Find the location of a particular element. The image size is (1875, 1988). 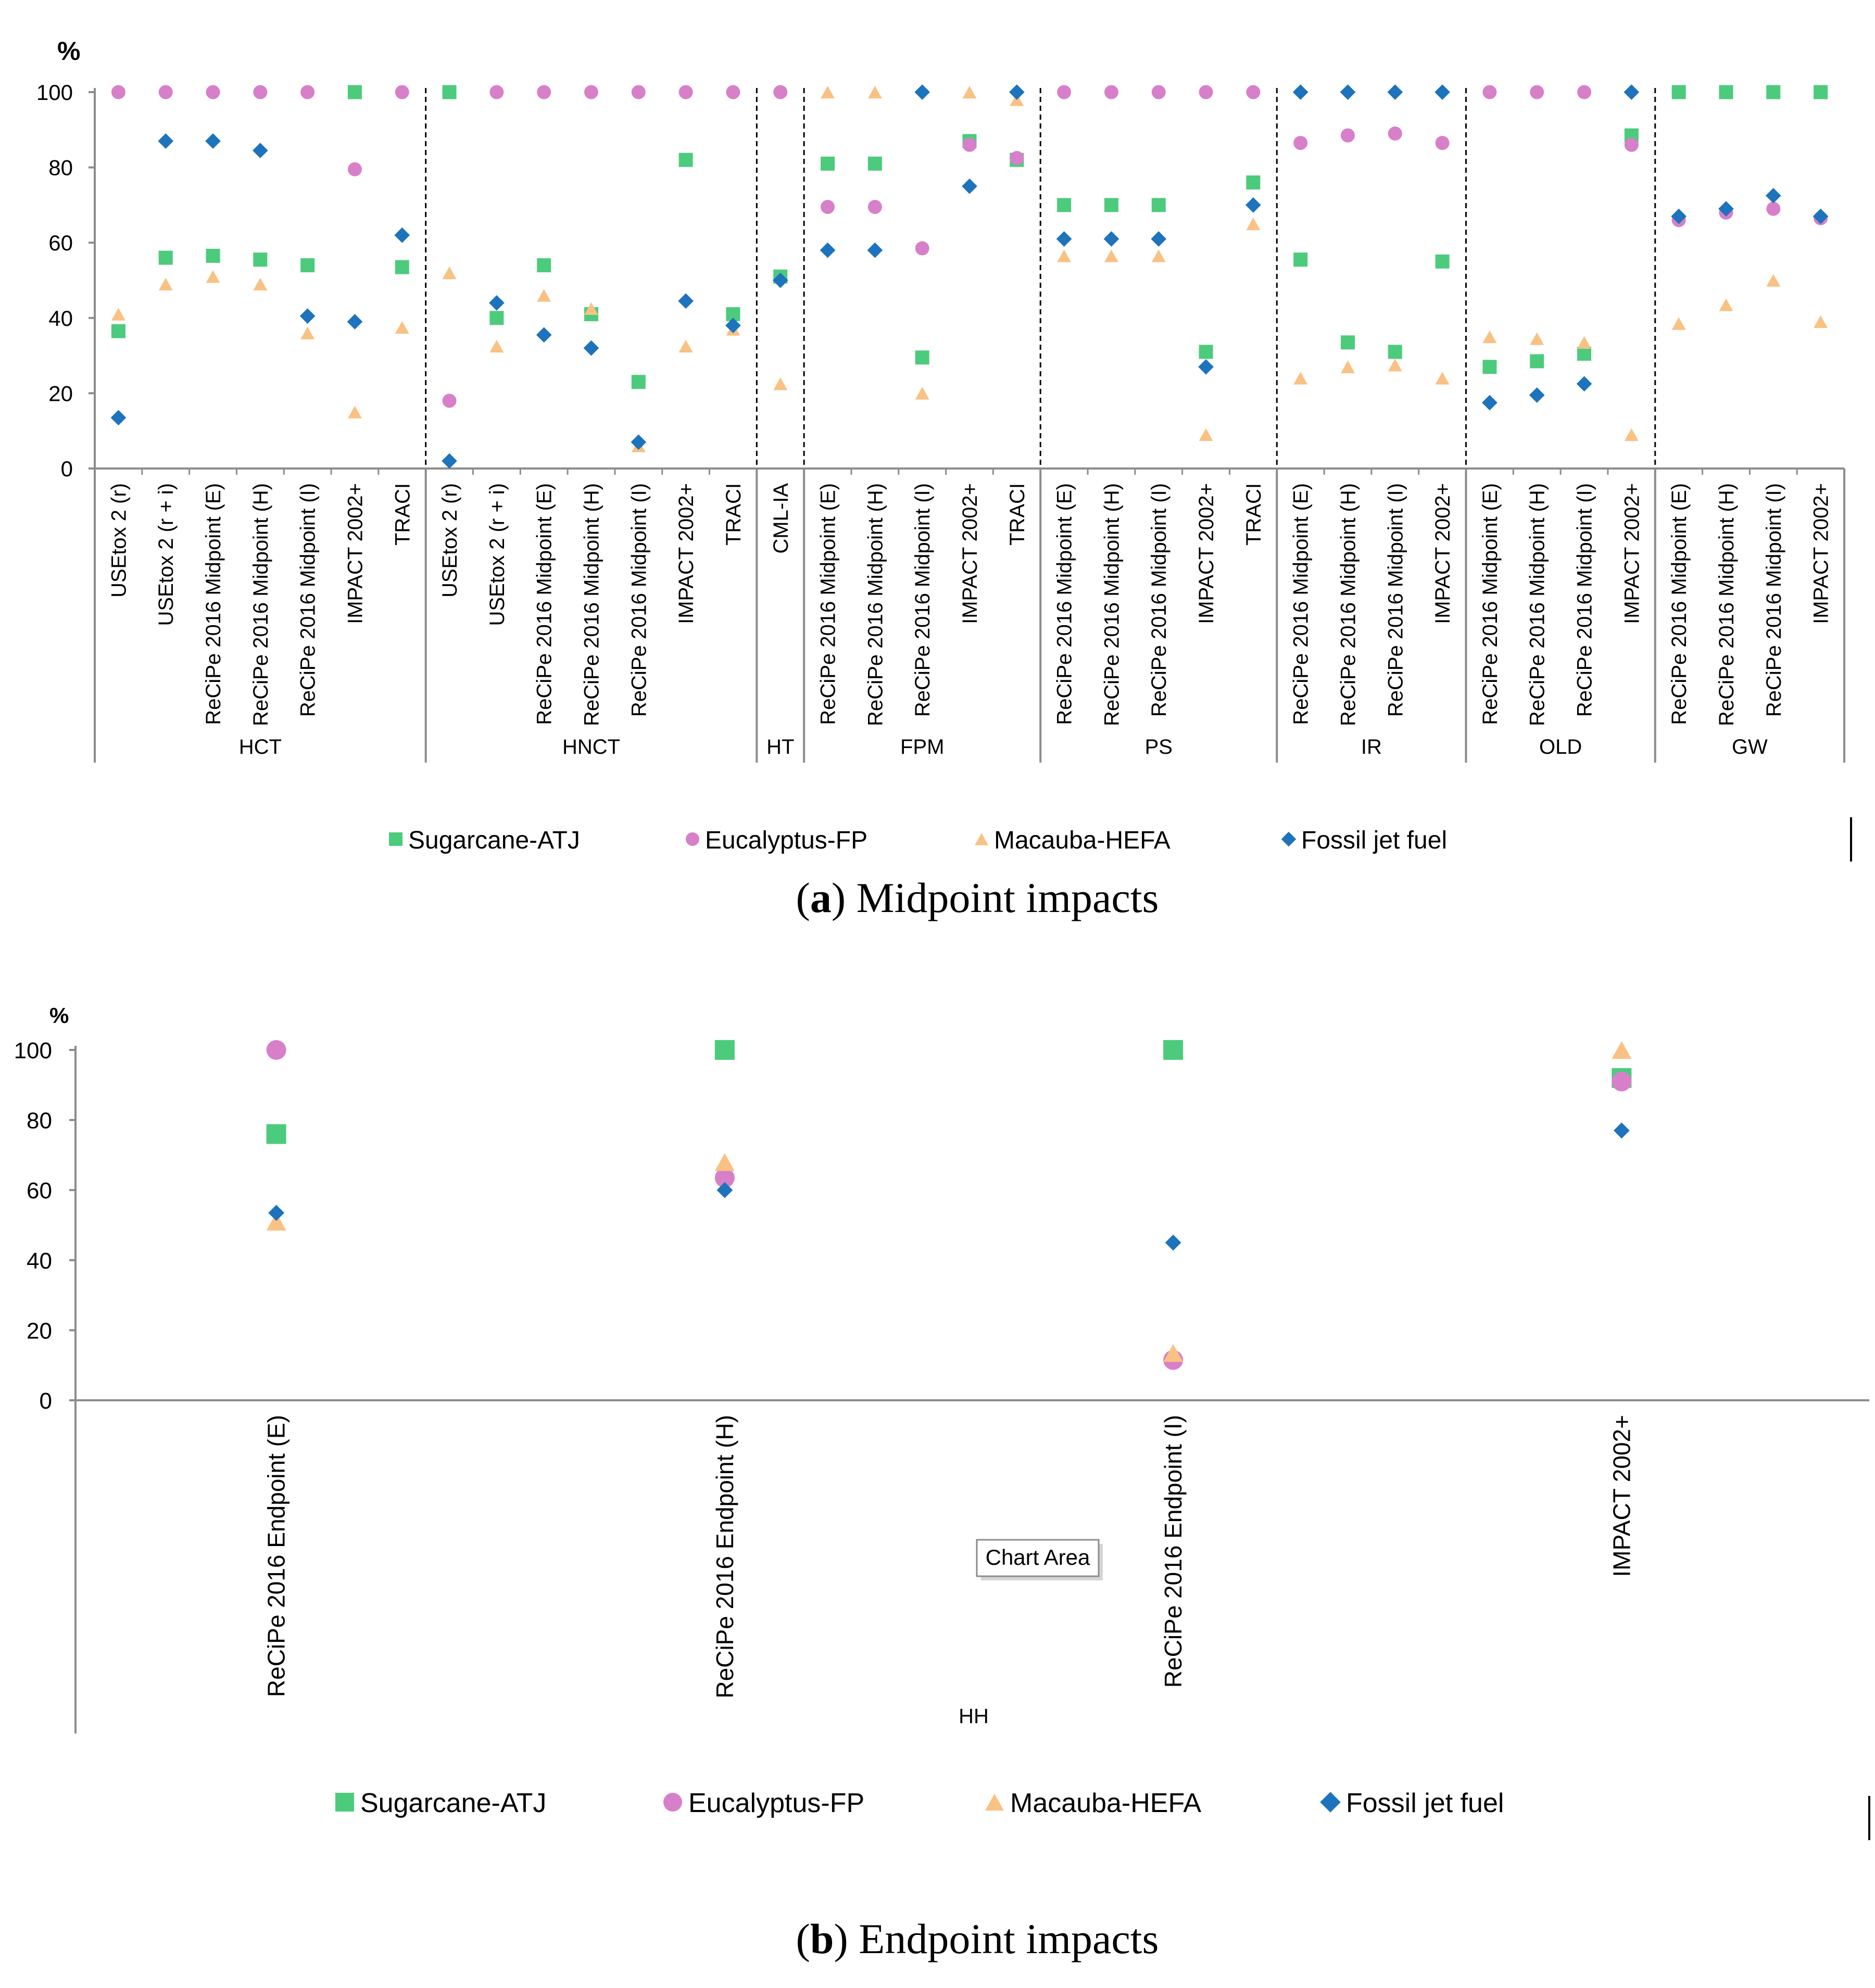

legend-item-sugarcane-atj: Sugarcane-ATJ is located at coordinates (485, 840).